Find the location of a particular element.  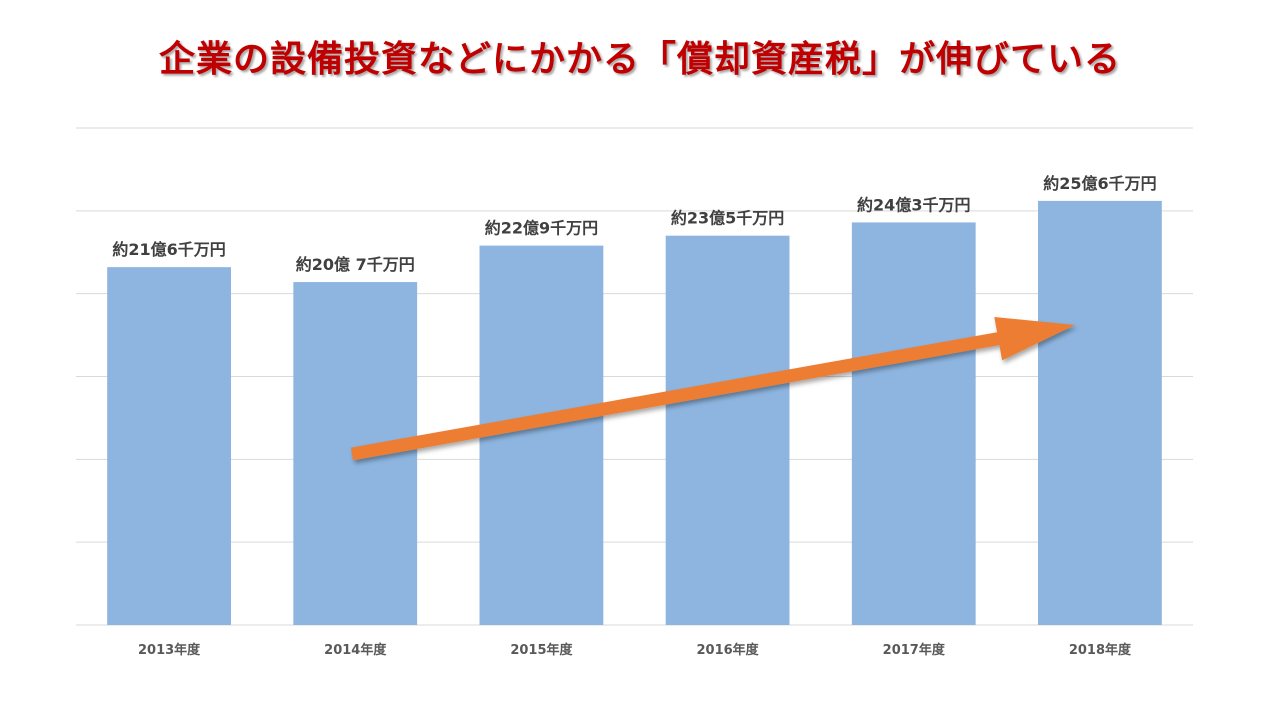

trend-arrow-icon is located at coordinates (712, 389).